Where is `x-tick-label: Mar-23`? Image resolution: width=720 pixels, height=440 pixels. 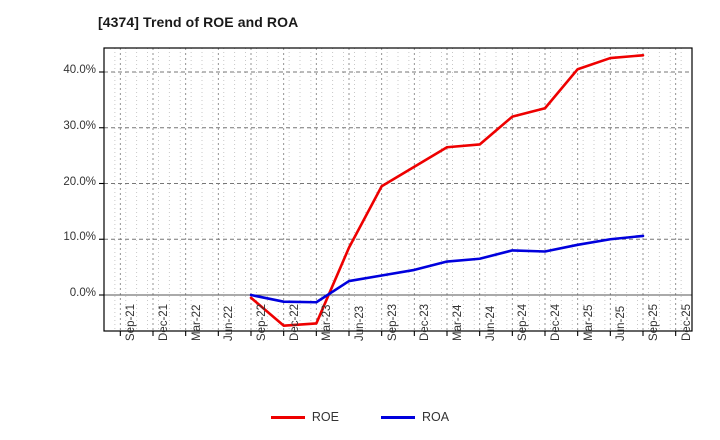 x-tick-label: Mar-23 is located at coordinates (327, 322).